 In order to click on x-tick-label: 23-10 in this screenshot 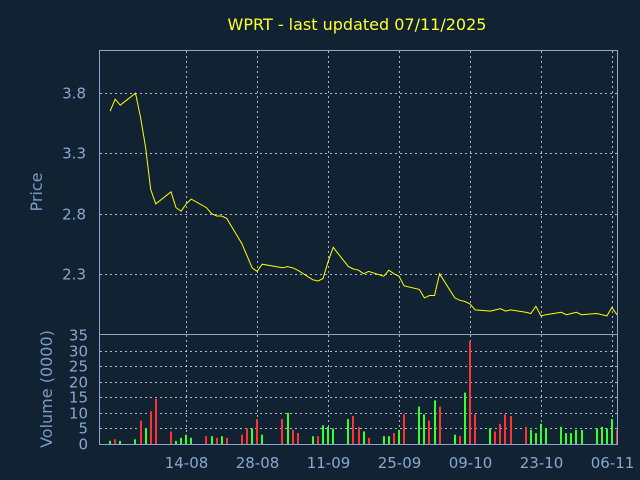, I will do `click(542, 463)`.